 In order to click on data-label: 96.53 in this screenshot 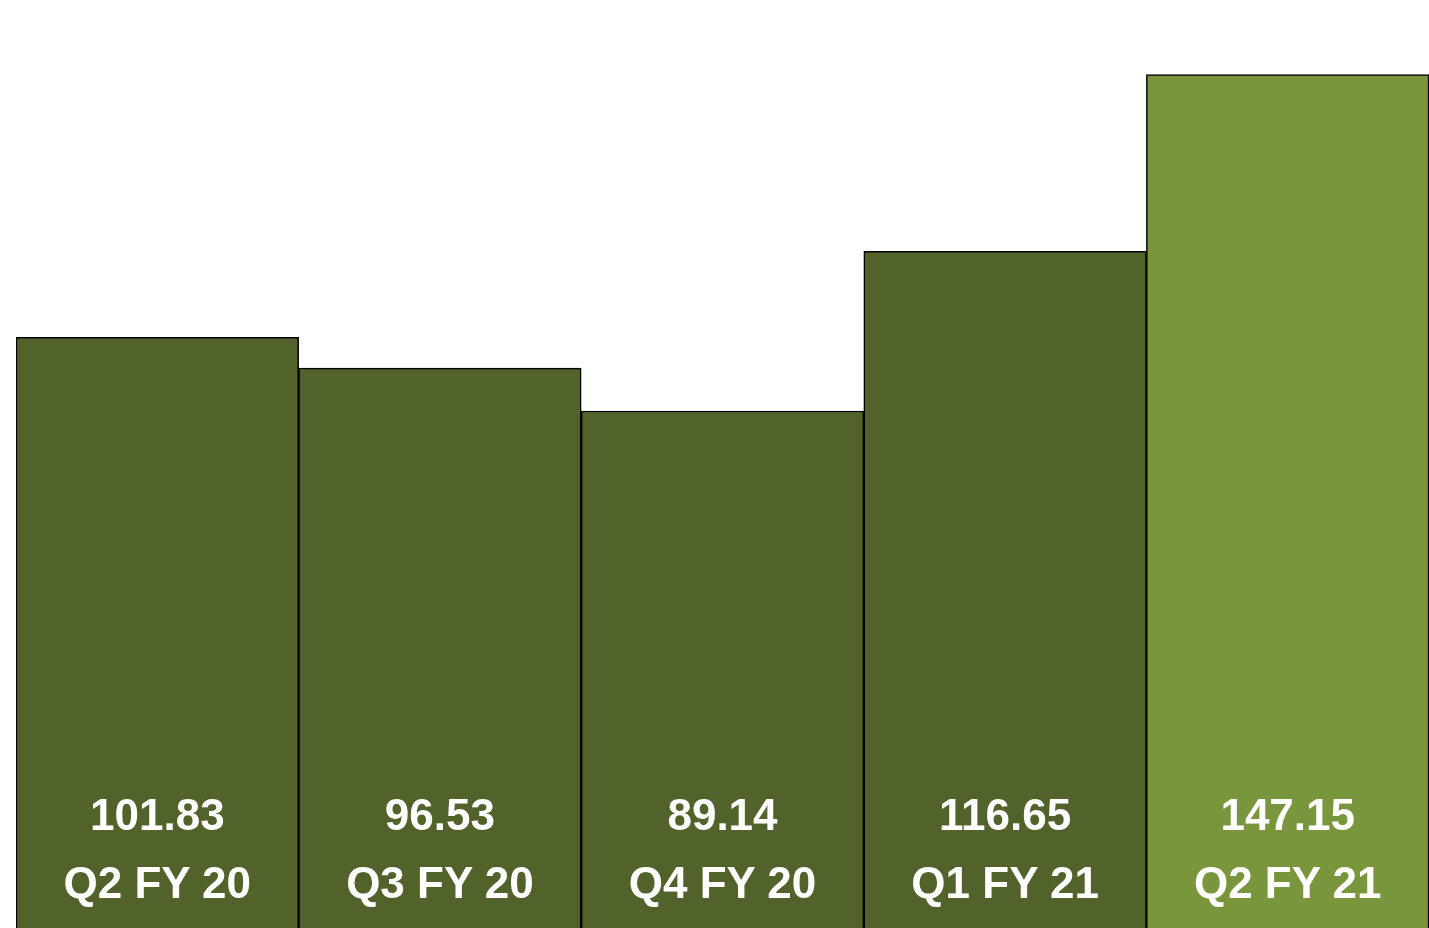, I will do `click(439, 815)`.